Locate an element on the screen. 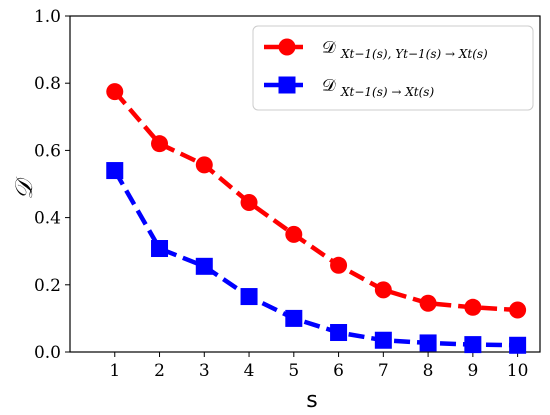 Image resolution: width=550 pixels, height=415 pixels. y-tick-label: 0.4 is located at coordinates (47, 219).